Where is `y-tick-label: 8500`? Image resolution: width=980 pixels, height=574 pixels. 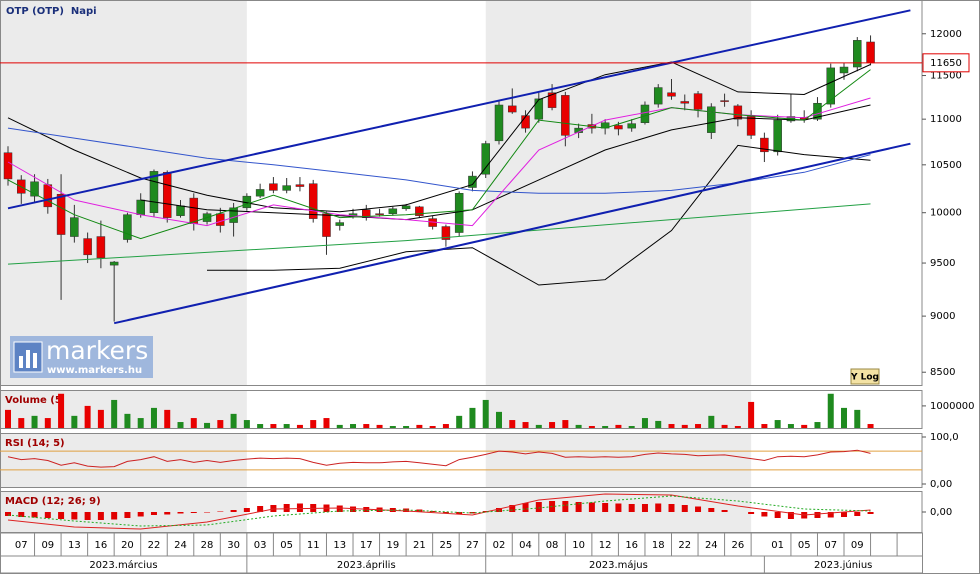 y-tick-label: 8500 is located at coordinates (942, 372).